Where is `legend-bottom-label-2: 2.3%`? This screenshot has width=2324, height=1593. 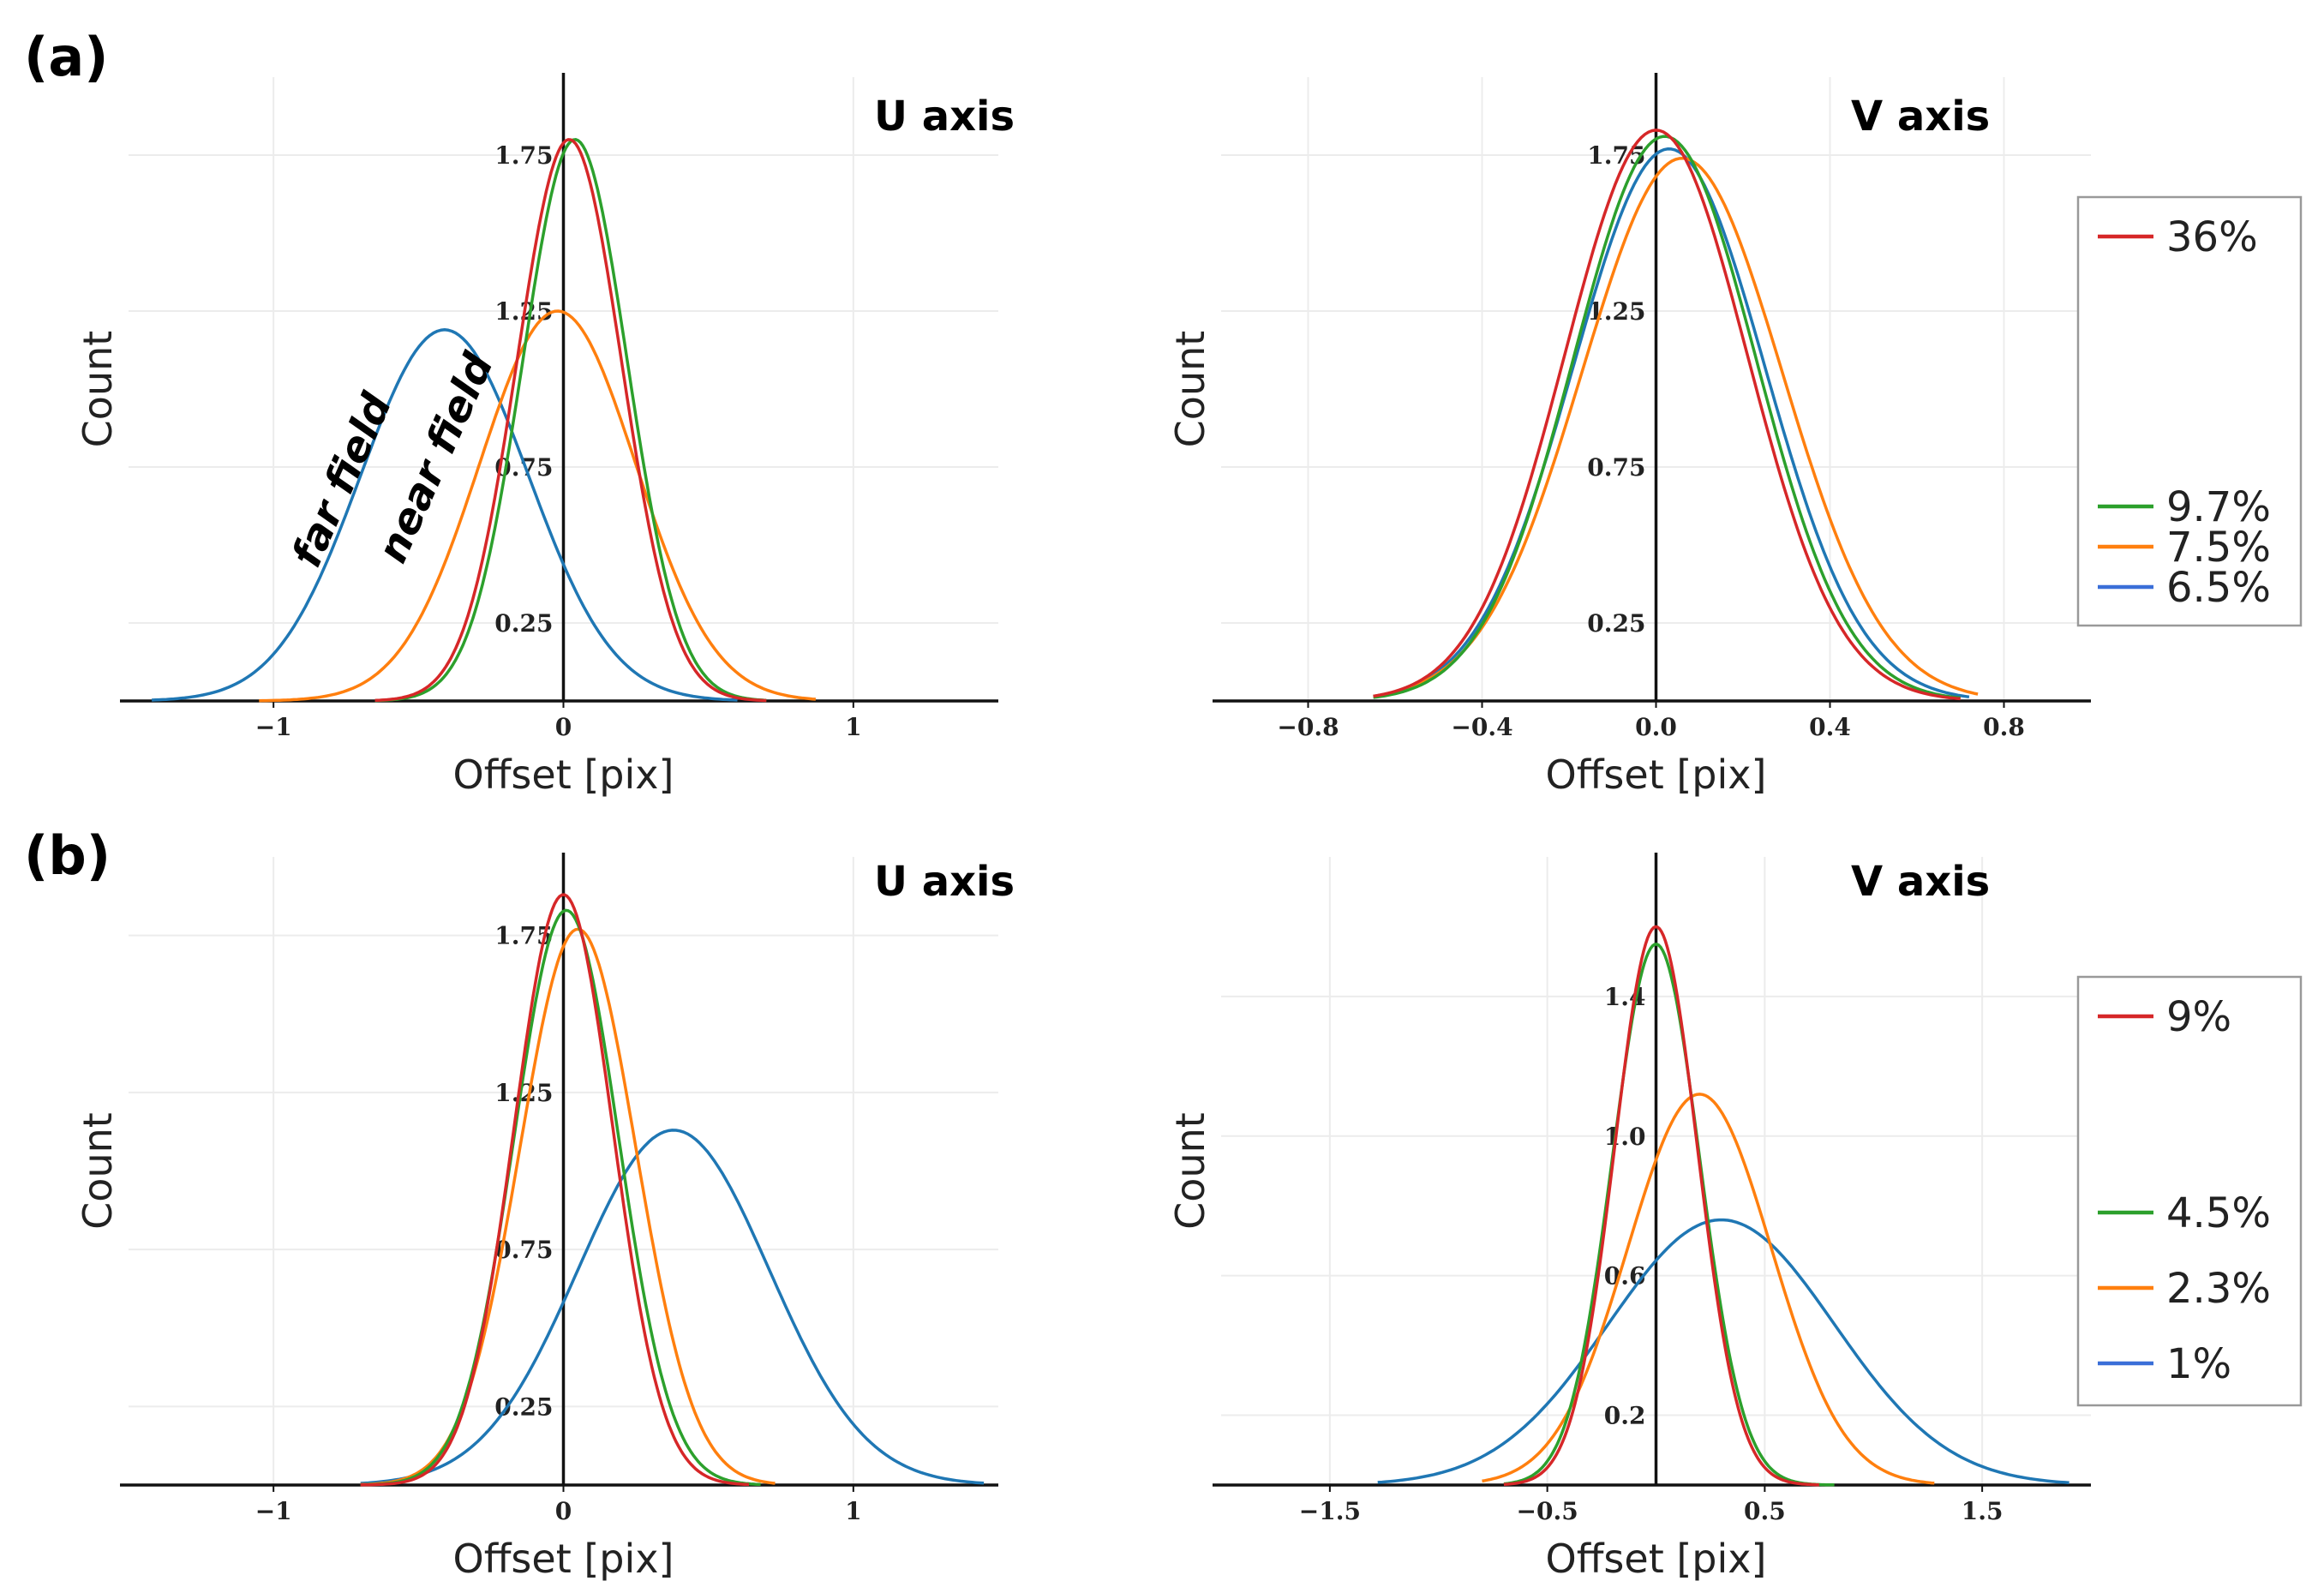 legend-bottom-label-2: 2.3% is located at coordinates (2218, 1289).